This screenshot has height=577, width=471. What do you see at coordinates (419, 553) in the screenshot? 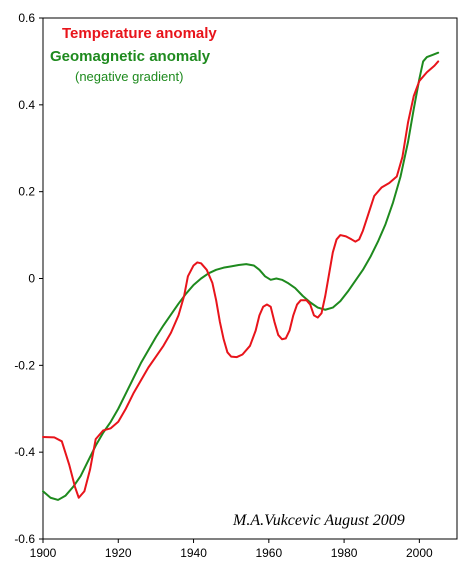
I see `x-tick-label: 2000` at bounding box center [419, 553].